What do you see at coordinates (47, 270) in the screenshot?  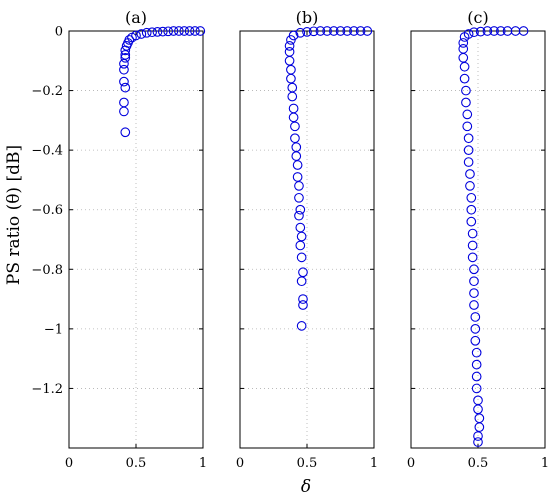 I see `y-tick-label: −0.8` at bounding box center [47, 270].